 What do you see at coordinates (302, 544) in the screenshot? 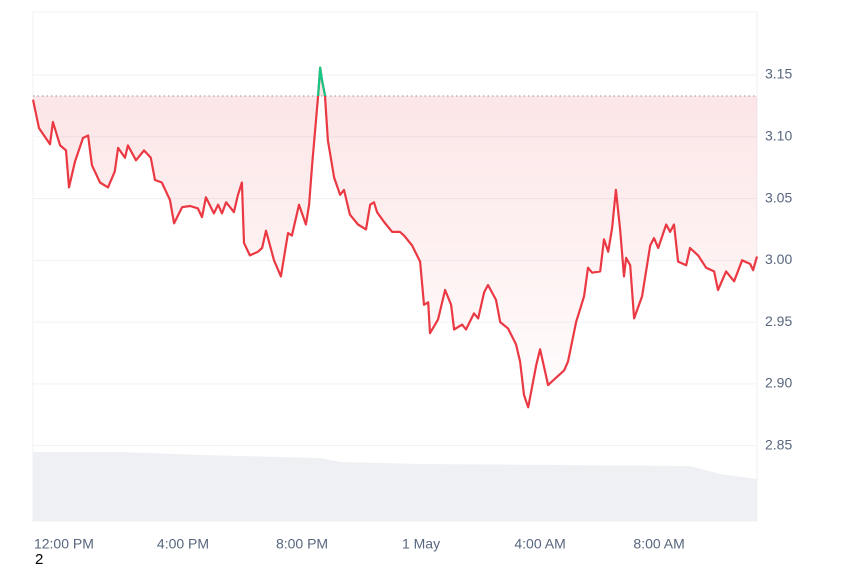
I see `x-tick-label: 8:00 PM` at bounding box center [302, 544].